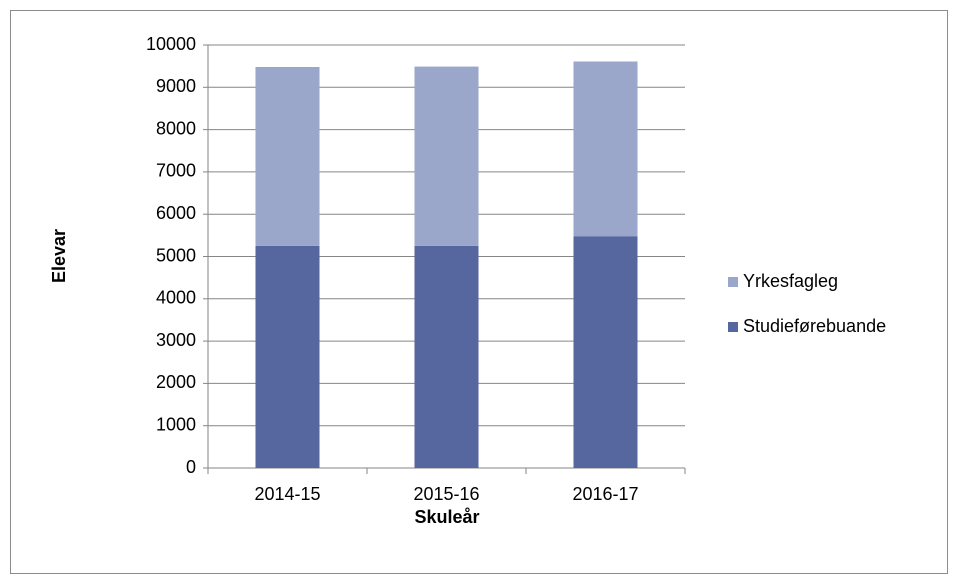  I want to click on x-tick-label: 2015-16, so click(446, 494).